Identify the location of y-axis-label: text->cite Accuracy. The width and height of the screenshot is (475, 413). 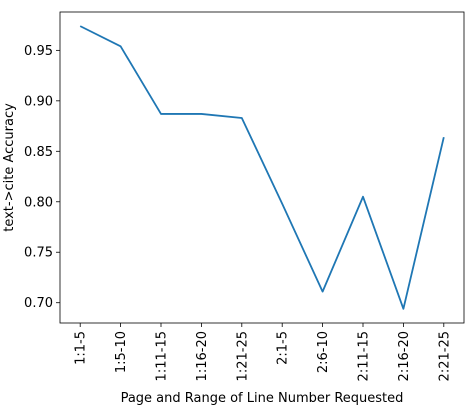
(9, 167).